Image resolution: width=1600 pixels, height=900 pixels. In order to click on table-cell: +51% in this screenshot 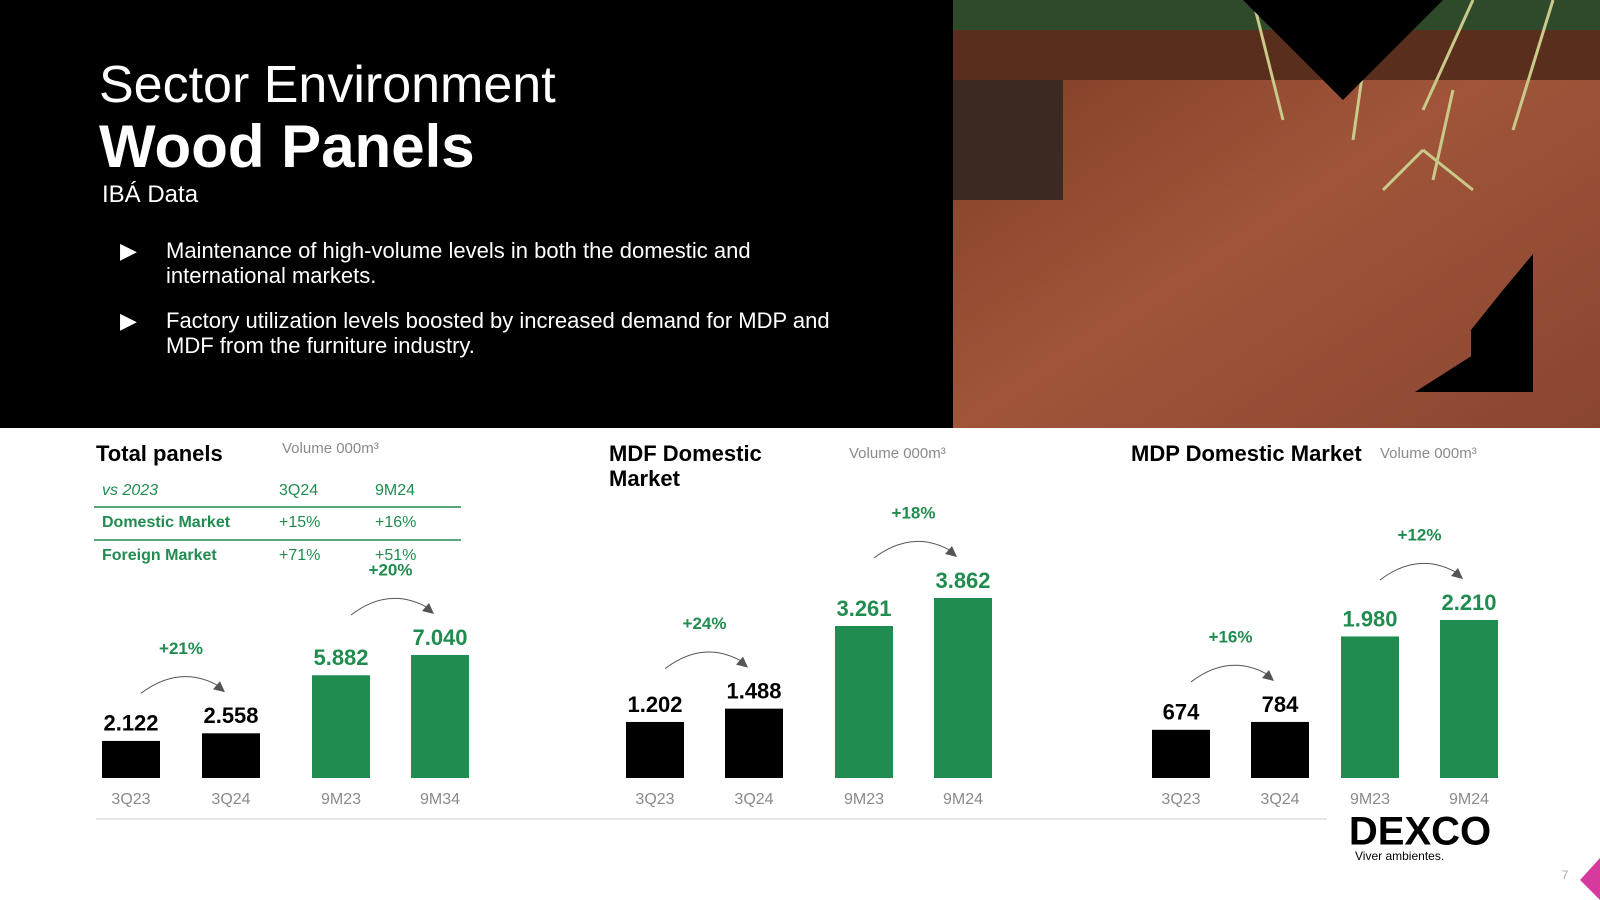, I will do `click(395, 555)`.